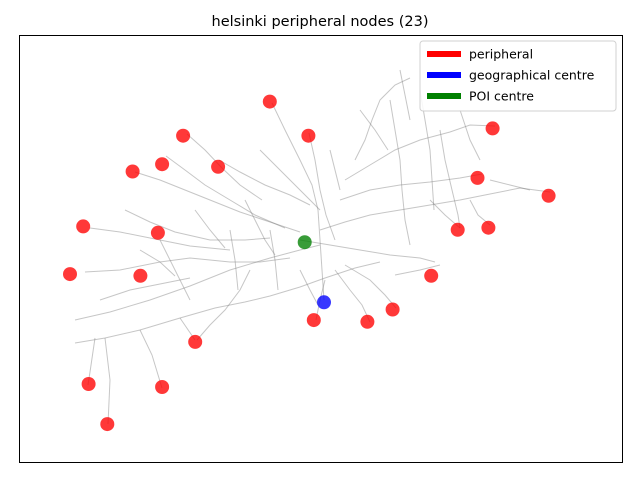  I want to click on geographical-centre-point, so click(324, 302).